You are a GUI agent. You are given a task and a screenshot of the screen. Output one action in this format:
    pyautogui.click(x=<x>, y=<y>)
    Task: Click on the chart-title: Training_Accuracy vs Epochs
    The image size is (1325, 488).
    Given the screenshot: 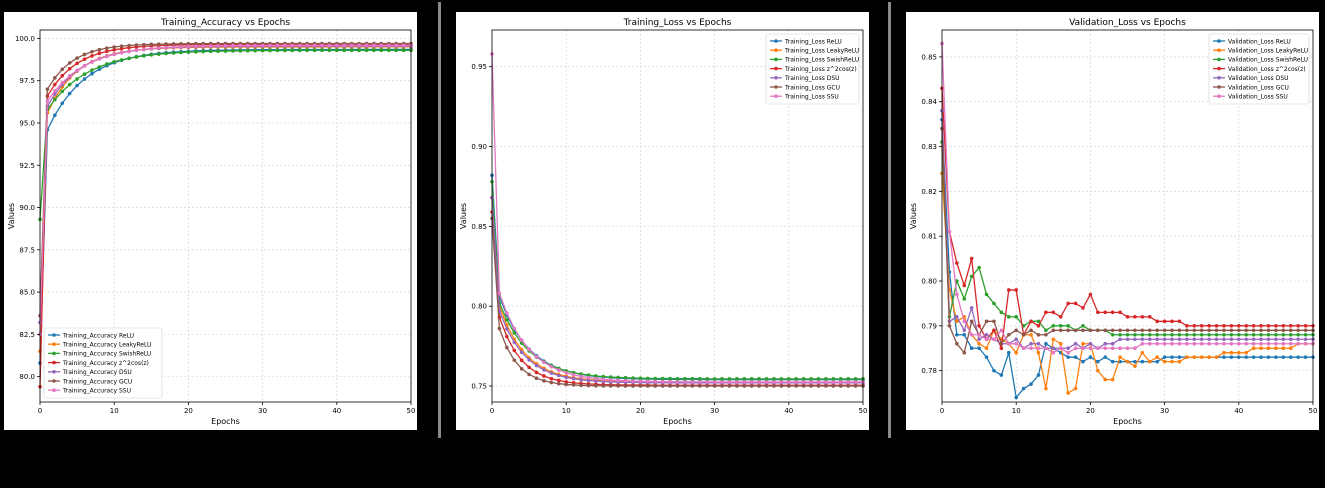 What is the action you would take?
    pyautogui.click(x=225, y=23)
    